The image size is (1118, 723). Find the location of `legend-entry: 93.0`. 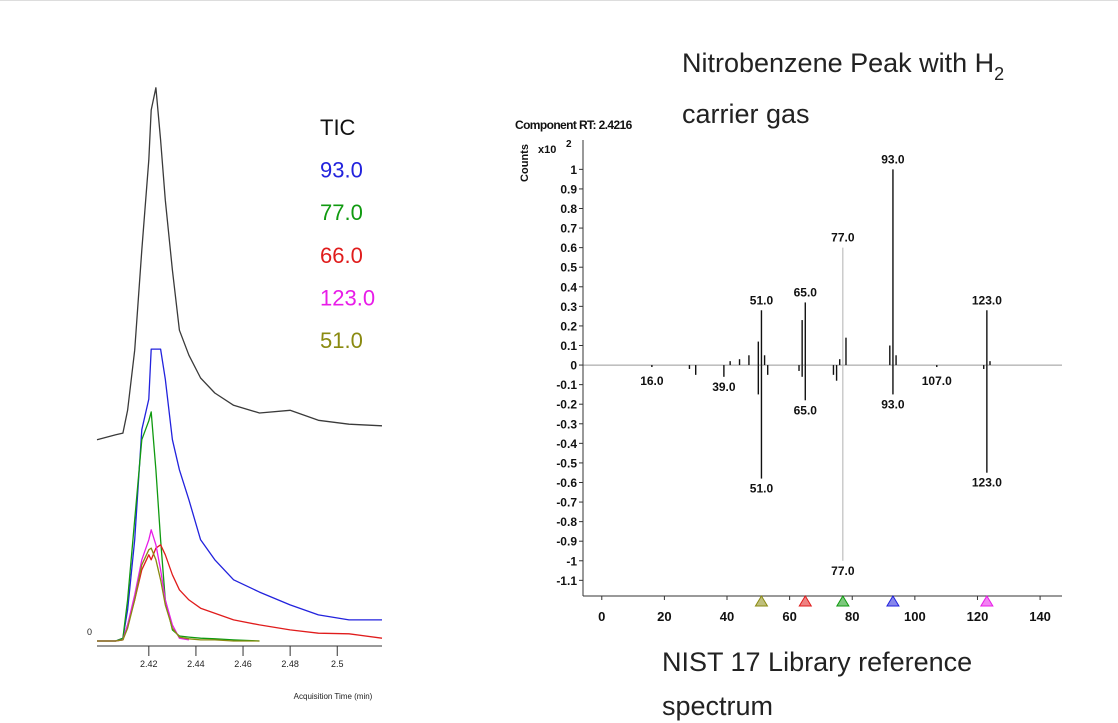

legend-entry: 93.0 is located at coordinates (341, 170).